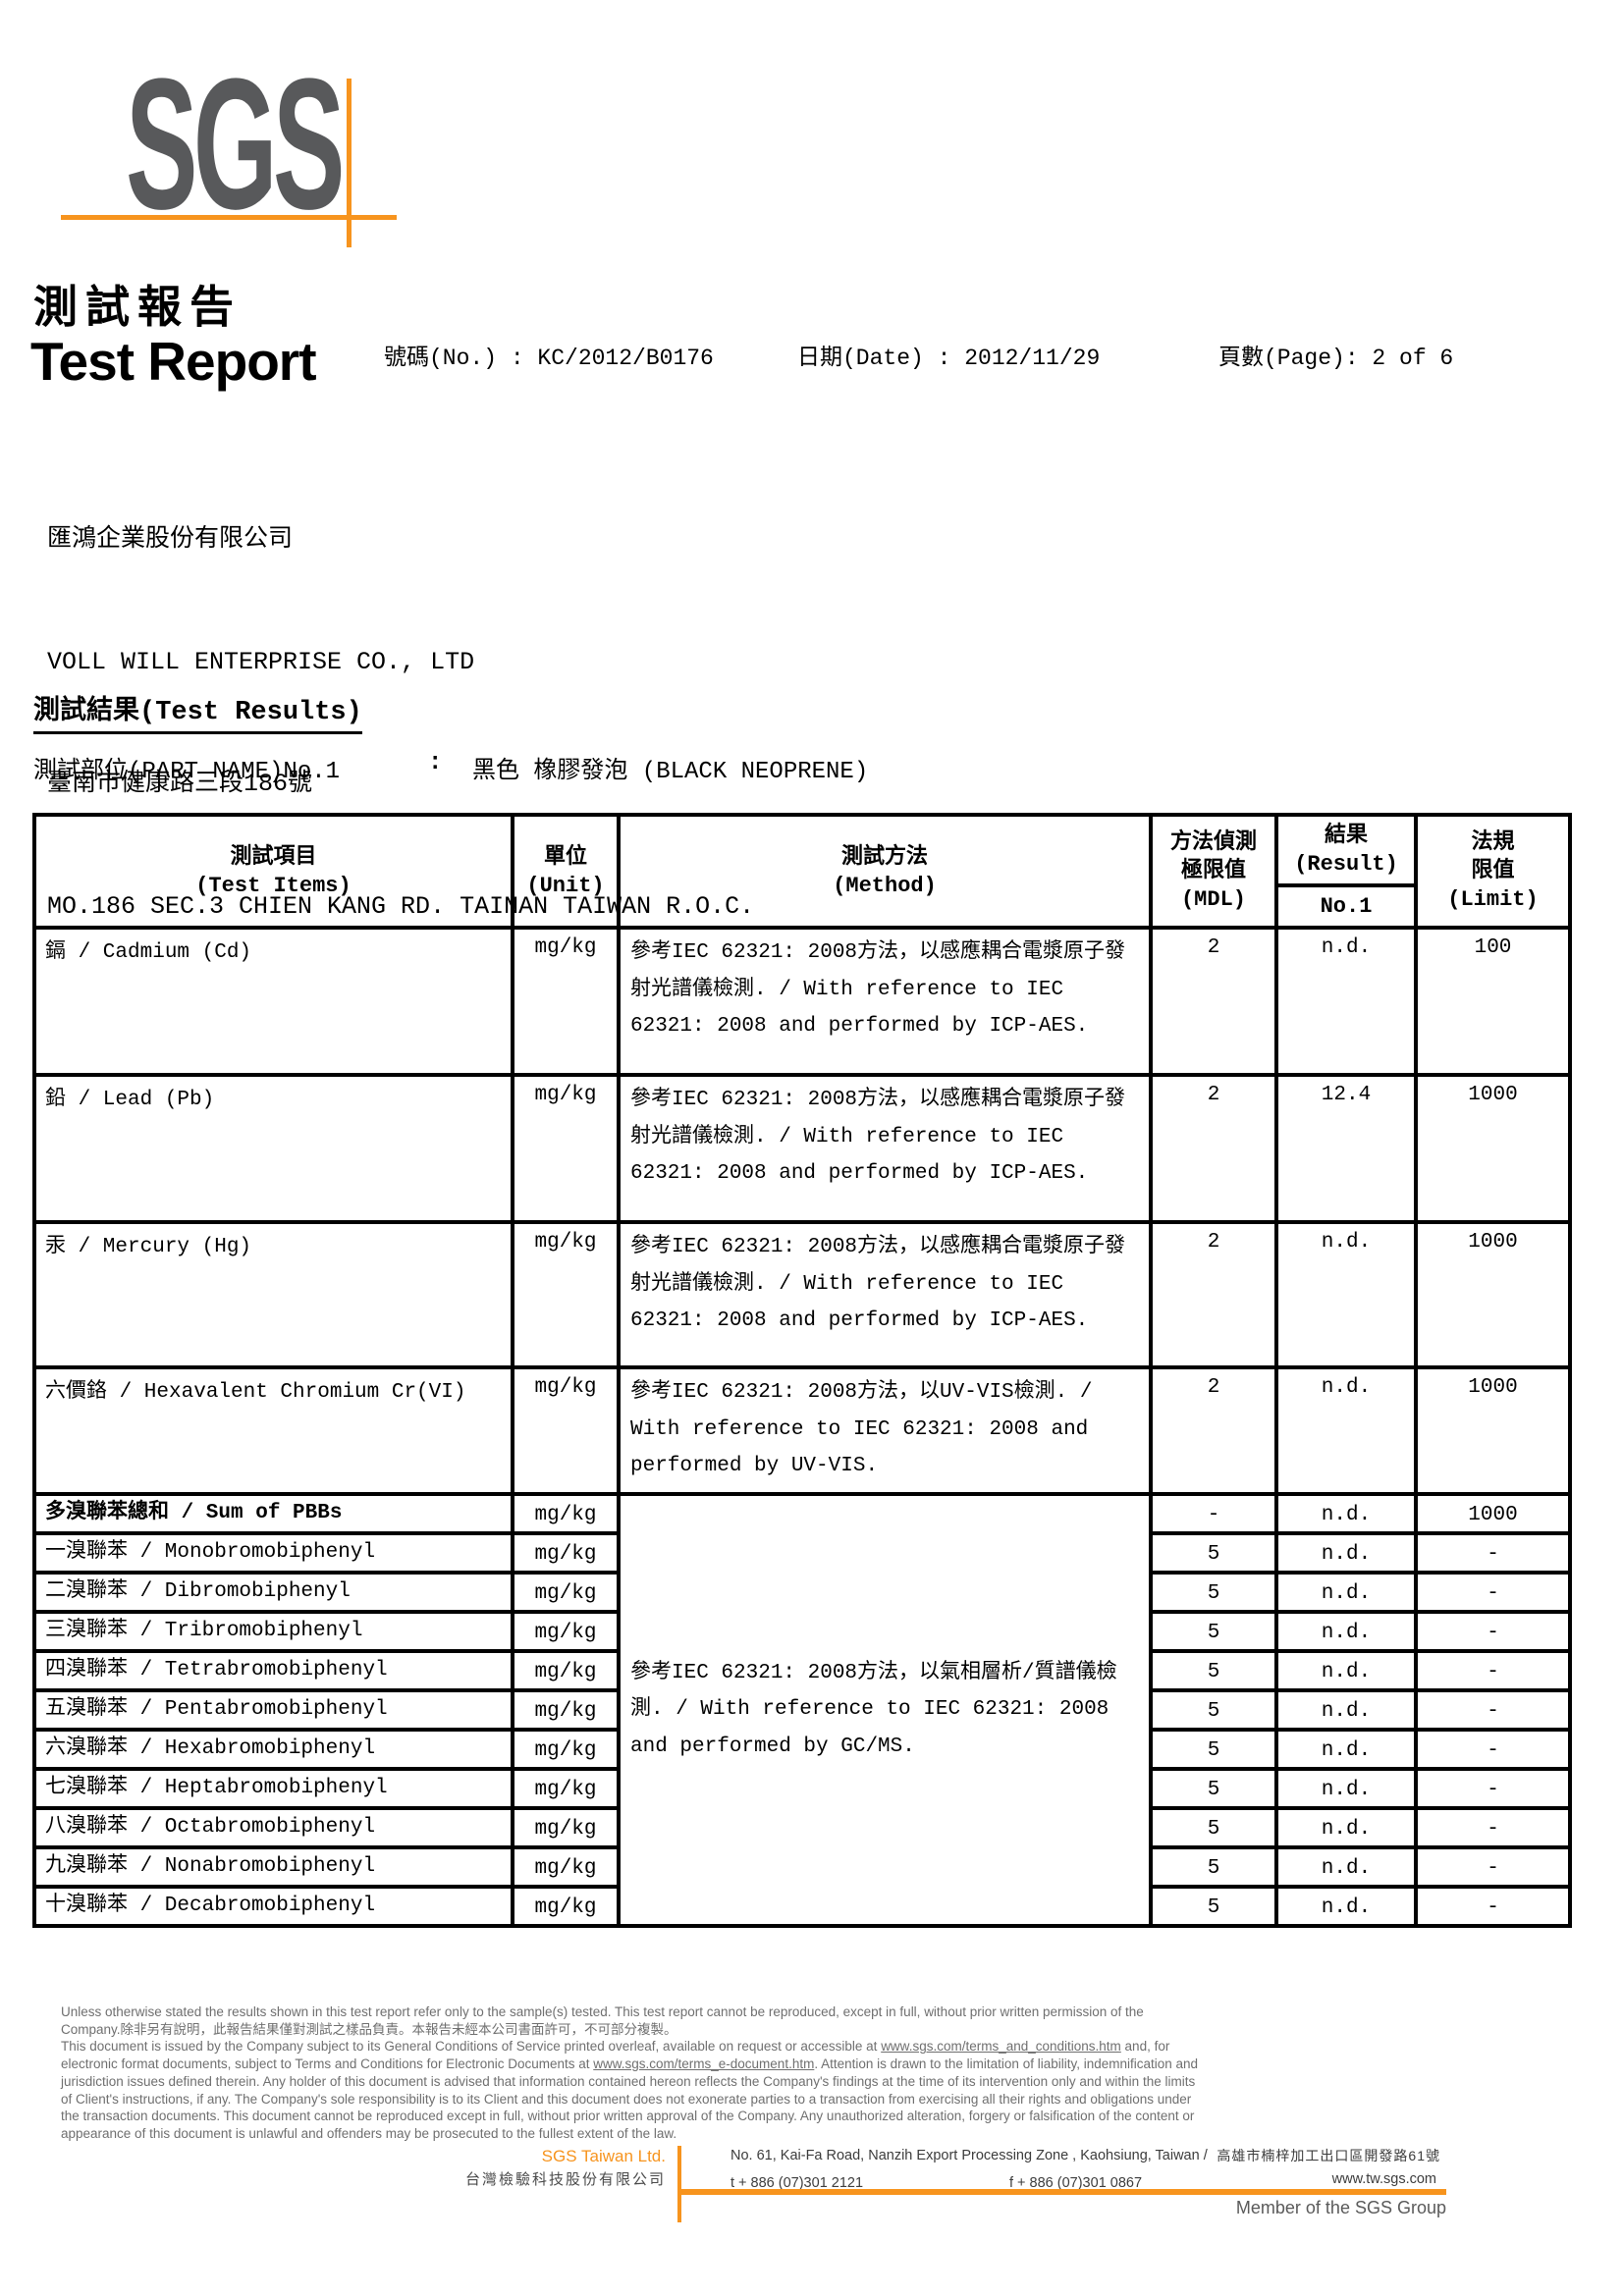  What do you see at coordinates (549, 359) in the screenshot?
I see `report-number: 號碼(No.) : KC/2012/B0176` at bounding box center [549, 359].